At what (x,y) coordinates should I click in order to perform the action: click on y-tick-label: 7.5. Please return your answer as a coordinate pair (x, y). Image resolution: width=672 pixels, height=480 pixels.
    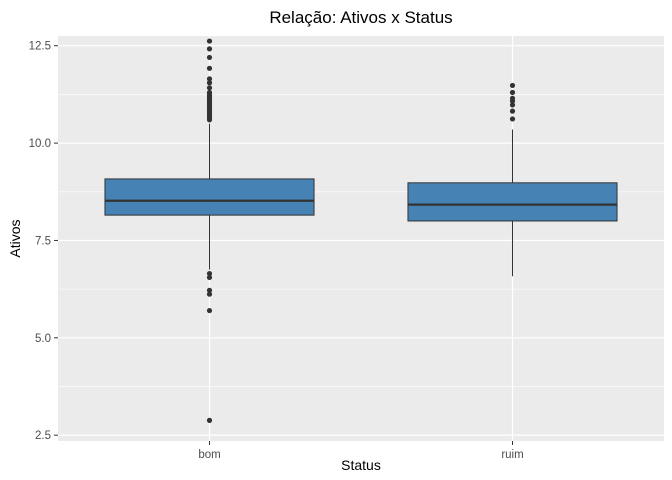
    Looking at the image, I should click on (43, 241).